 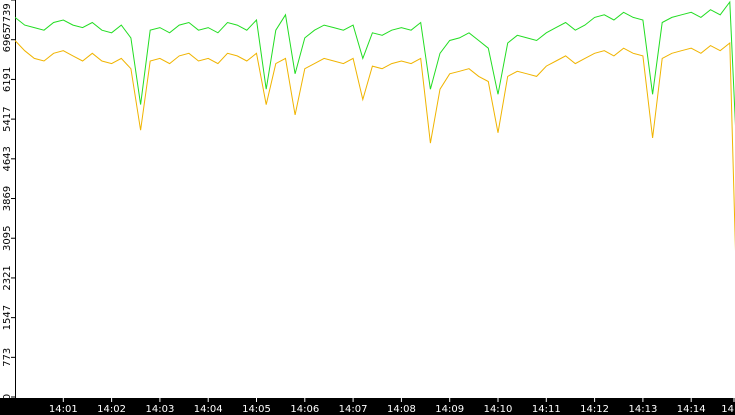 I want to click on y-tick-label: 5417, so click(x=7, y=118).